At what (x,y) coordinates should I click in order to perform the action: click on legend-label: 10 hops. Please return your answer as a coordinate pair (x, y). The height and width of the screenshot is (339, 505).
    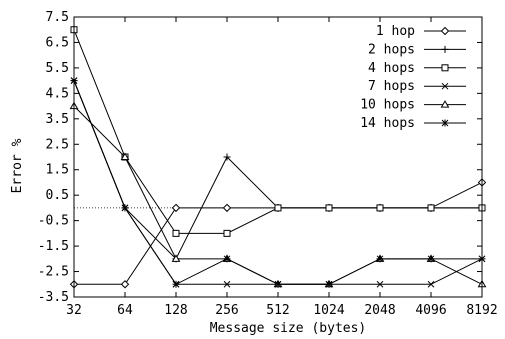
    Looking at the image, I should click on (387, 105).